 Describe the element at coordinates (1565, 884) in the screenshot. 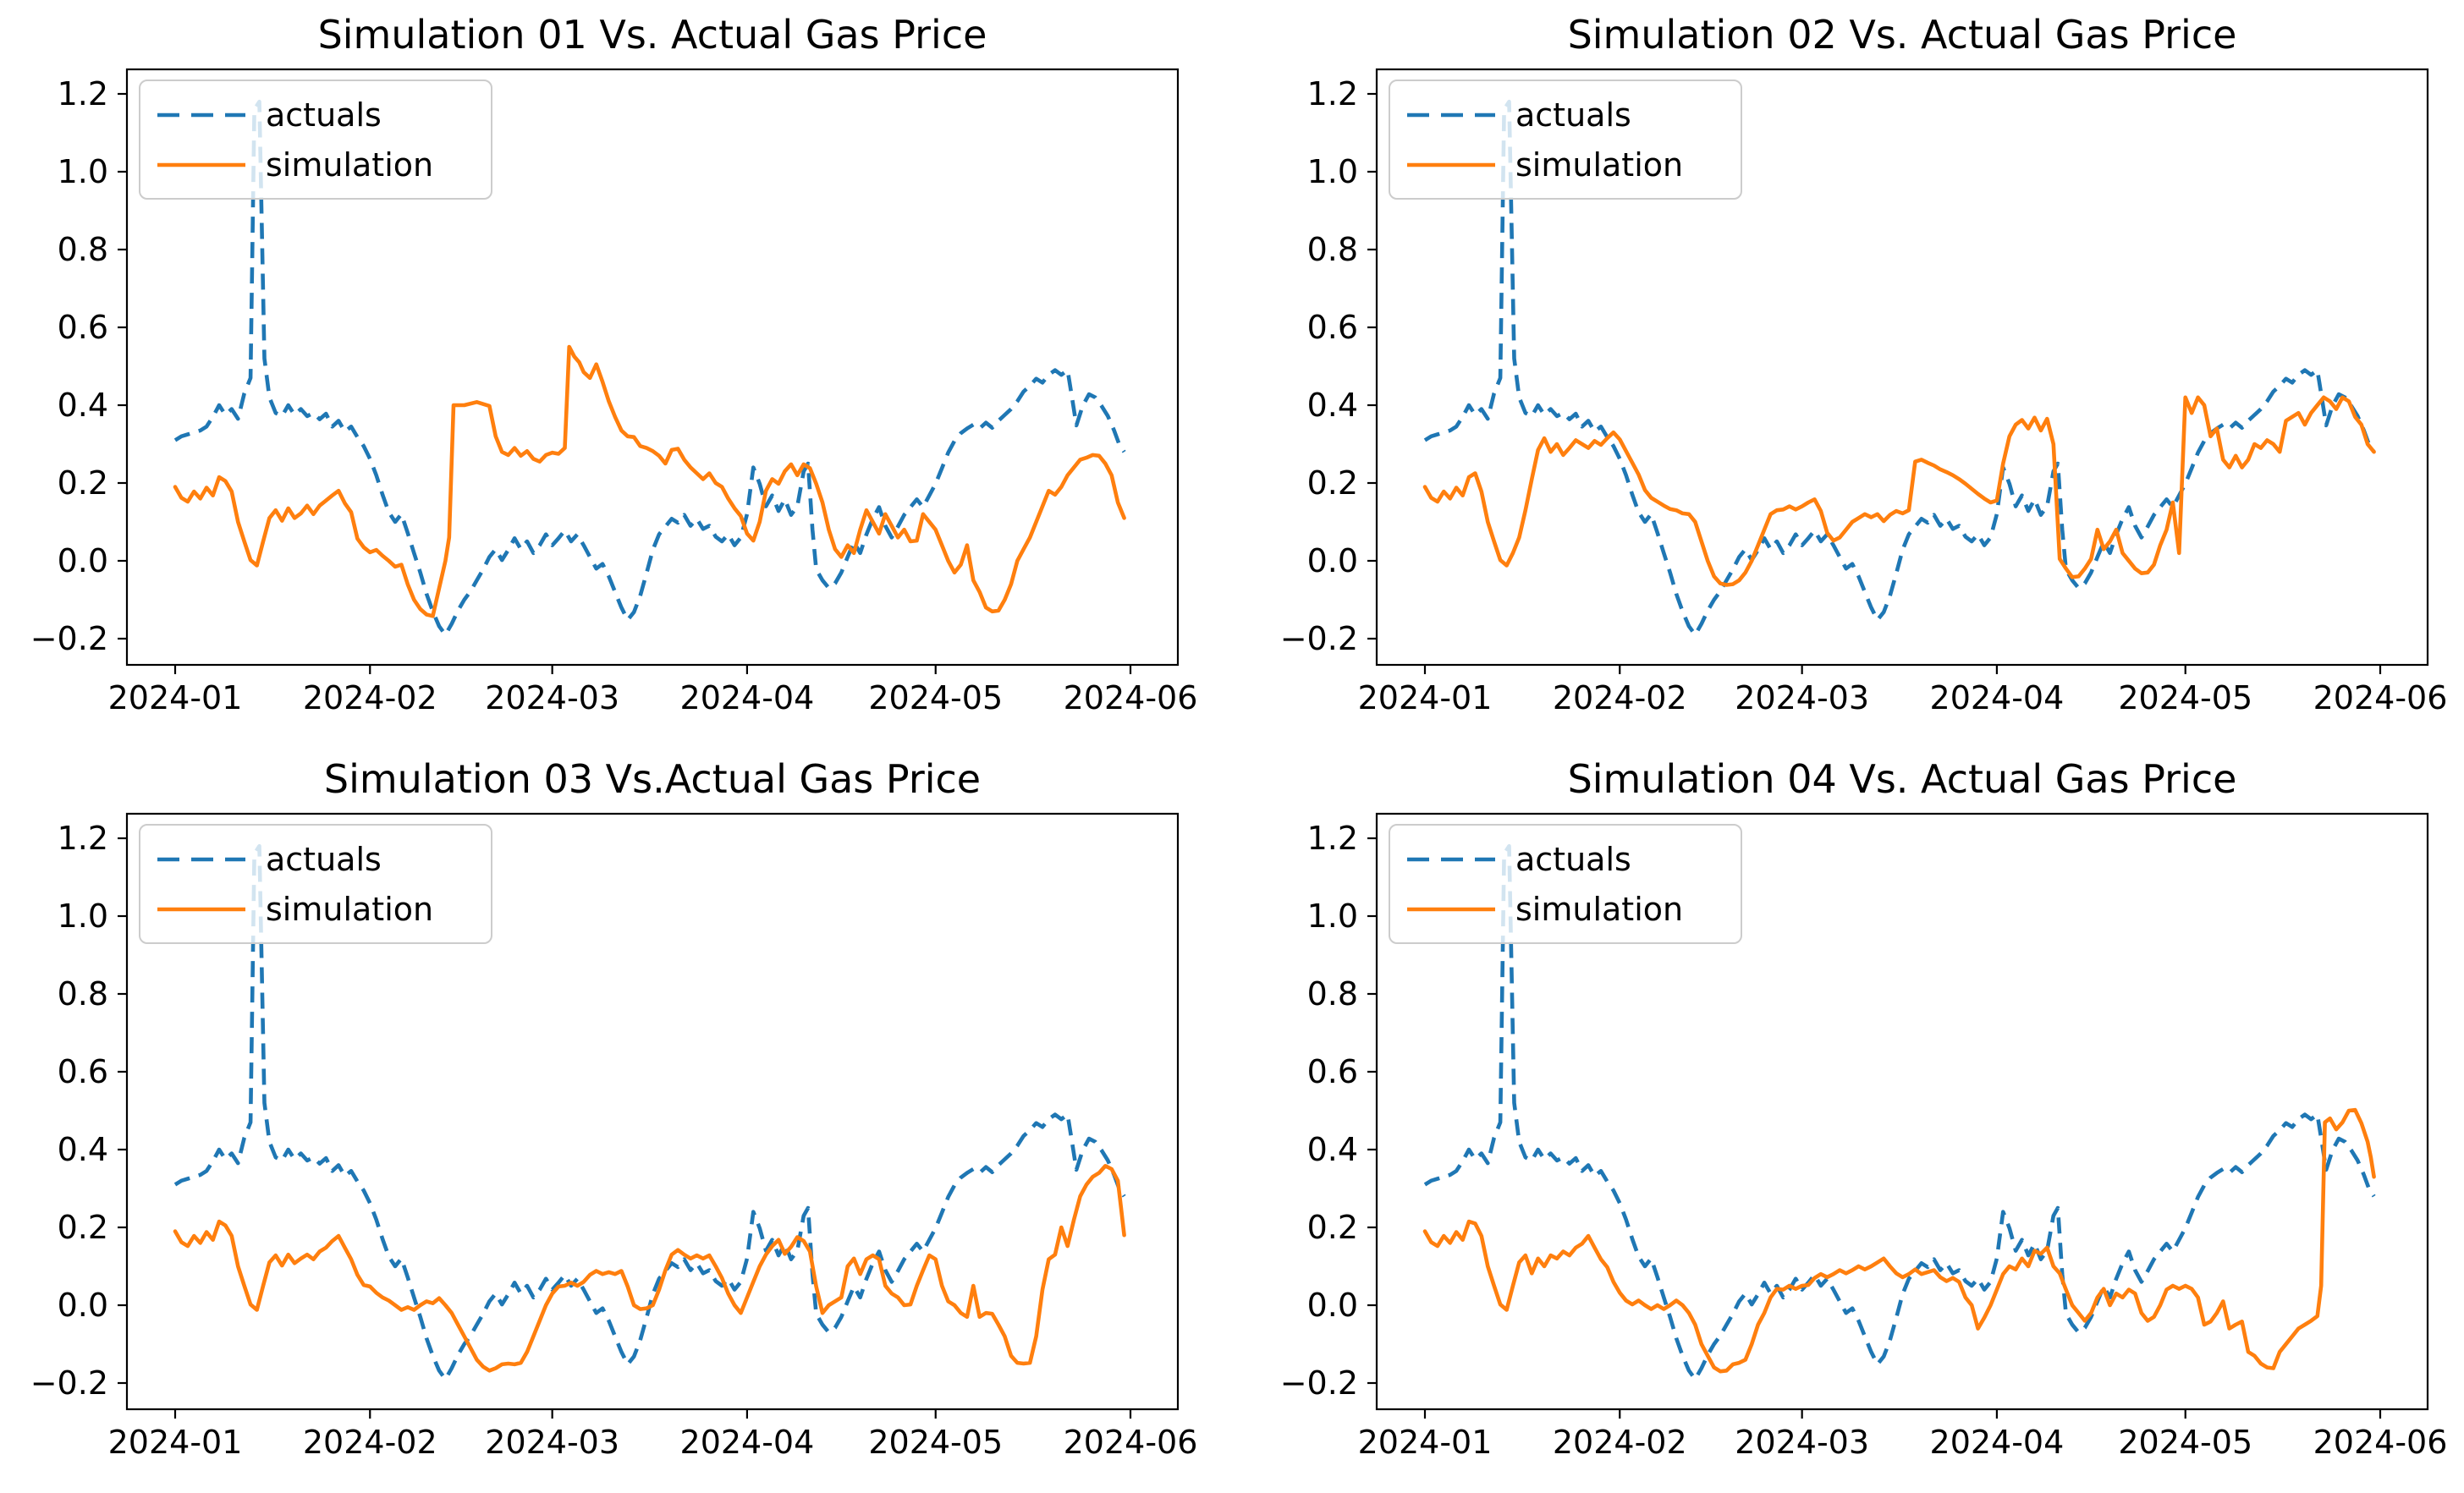

I see `legend-simulation-04: actuals simulation` at that location.